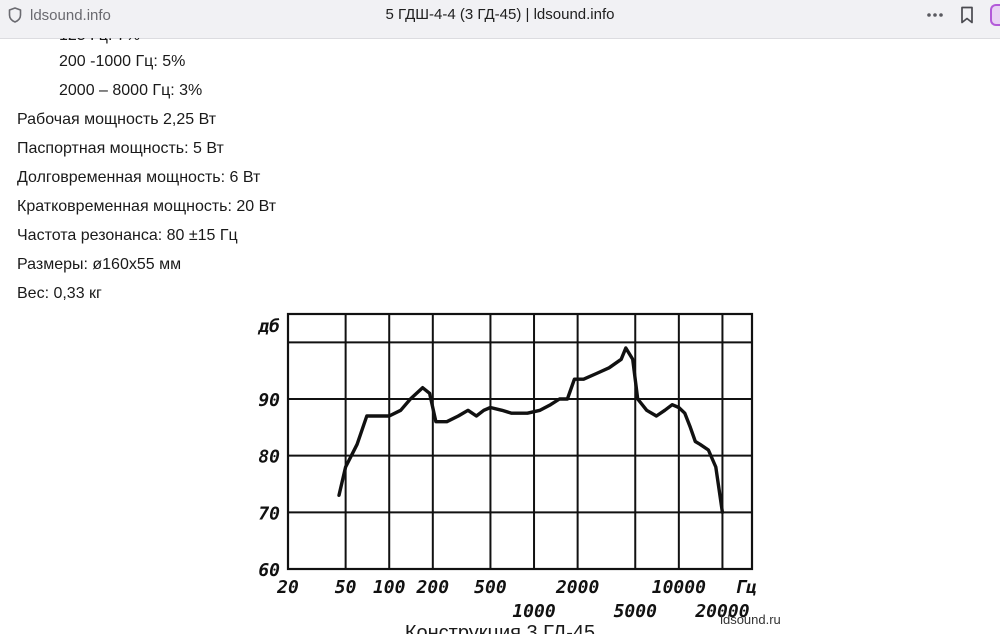 This screenshot has width=1000, height=634. Describe the element at coordinates (269, 400) in the screenshot. I see `chart-y-tick-label: 90` at that location.